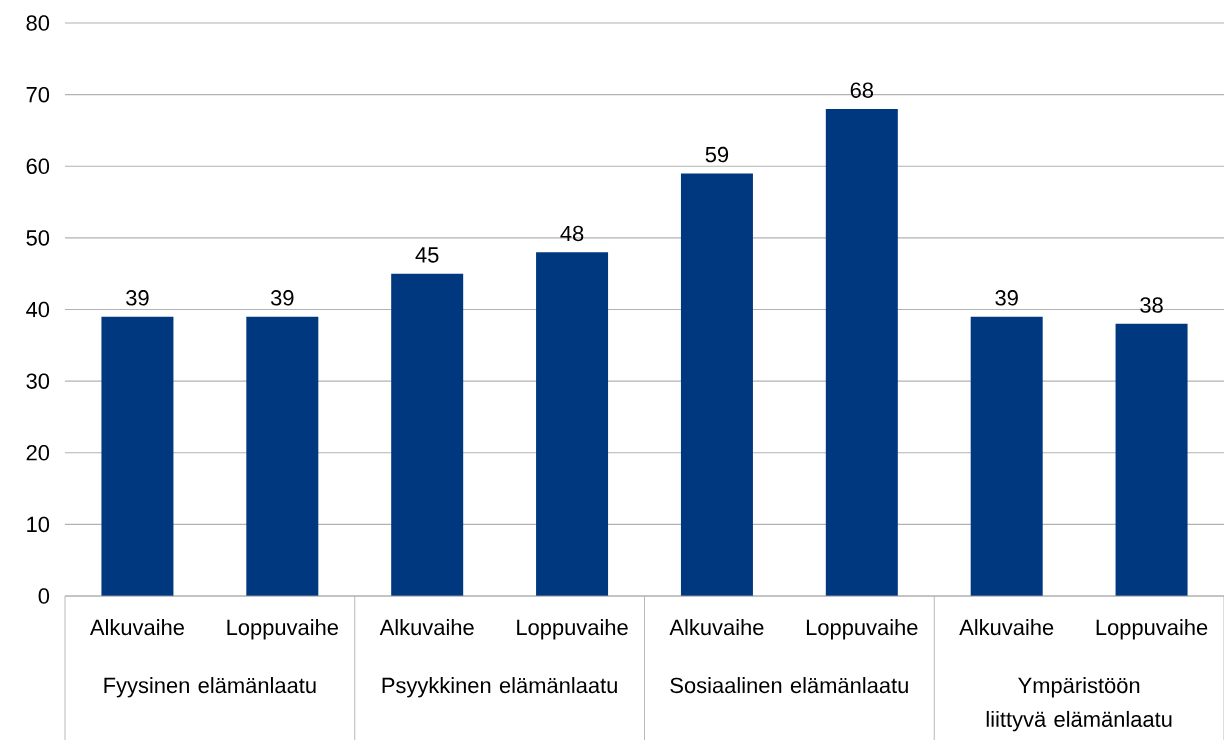 The image size is (1224, 740). Describe the element at coordinates (38, 309) in the screenshot. I see `y-tick-label: 40` at that location.